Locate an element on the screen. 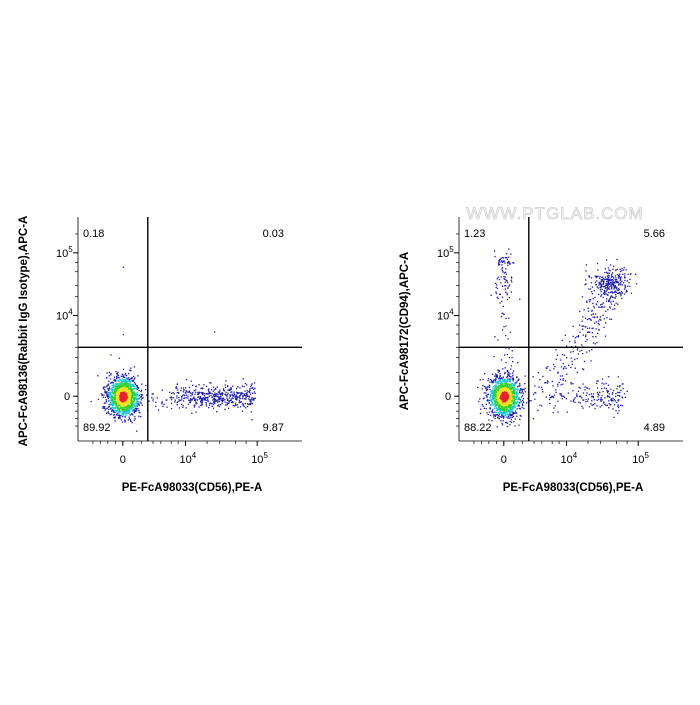 This screenshot has height=705, width=700. y-tick-base: 0 is located at coordinates (448, 397).